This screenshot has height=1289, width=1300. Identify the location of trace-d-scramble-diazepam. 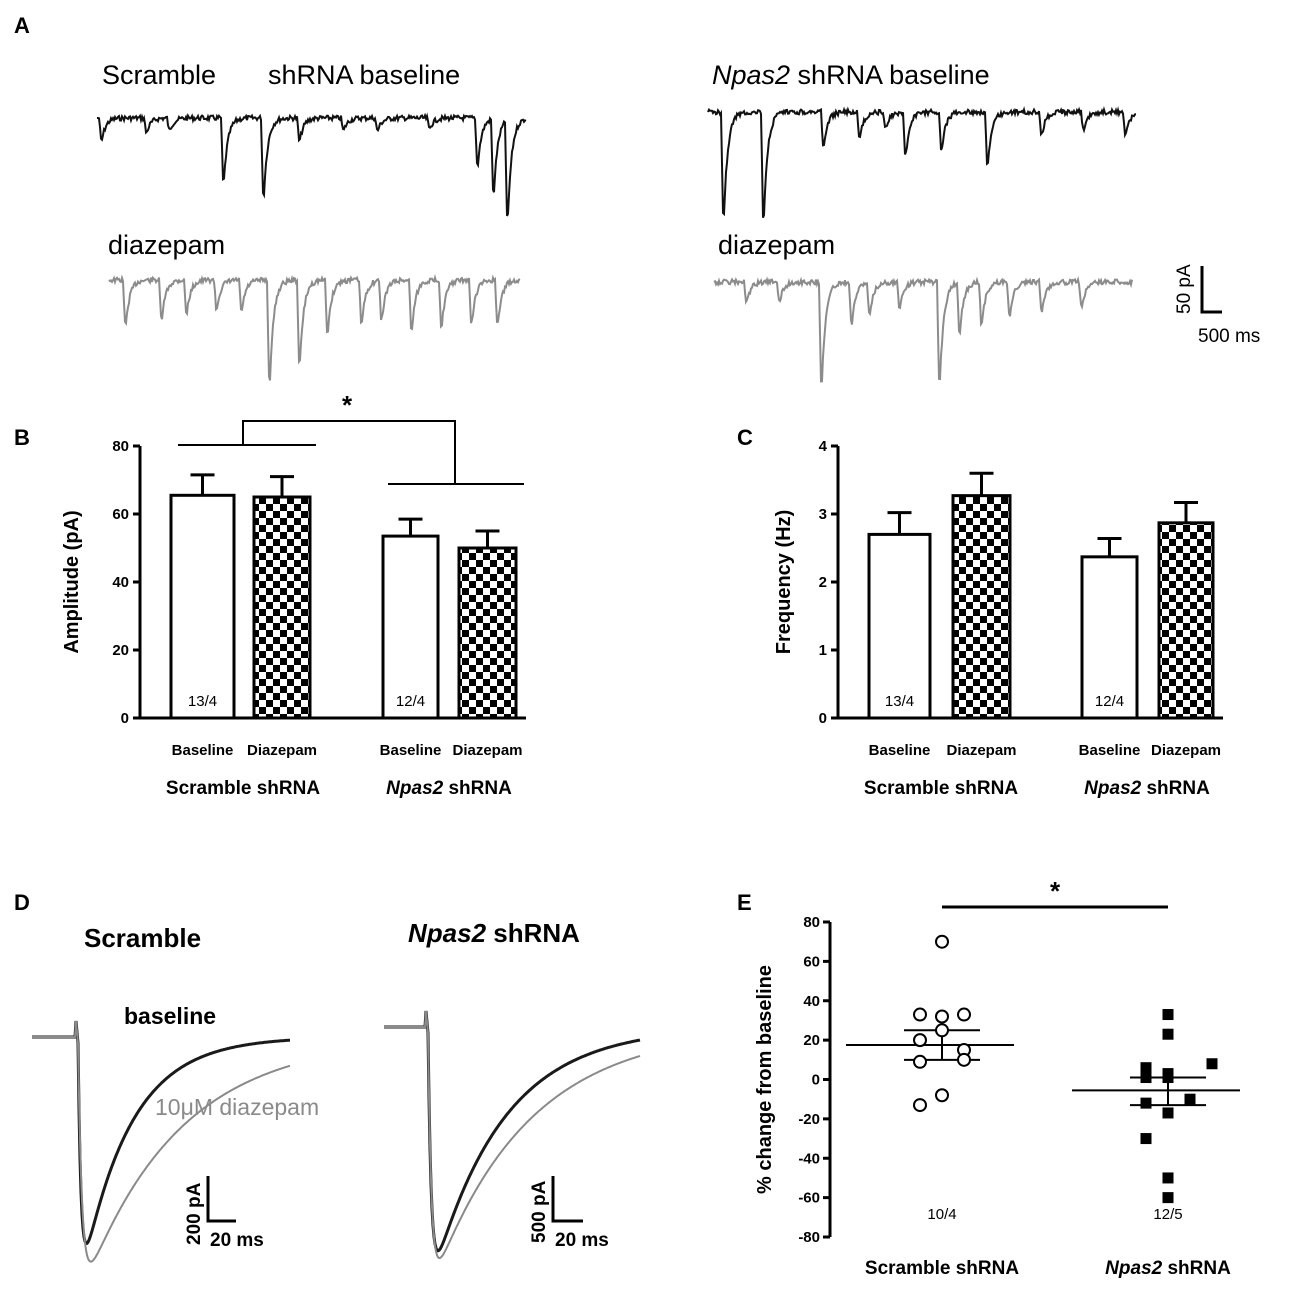
(161, 1141).